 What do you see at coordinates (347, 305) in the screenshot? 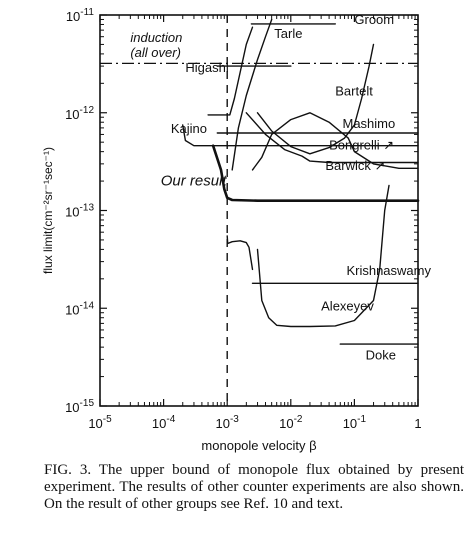
I see `annotation-alexeyev: Alexeyev` at bounding box center [347, 305].